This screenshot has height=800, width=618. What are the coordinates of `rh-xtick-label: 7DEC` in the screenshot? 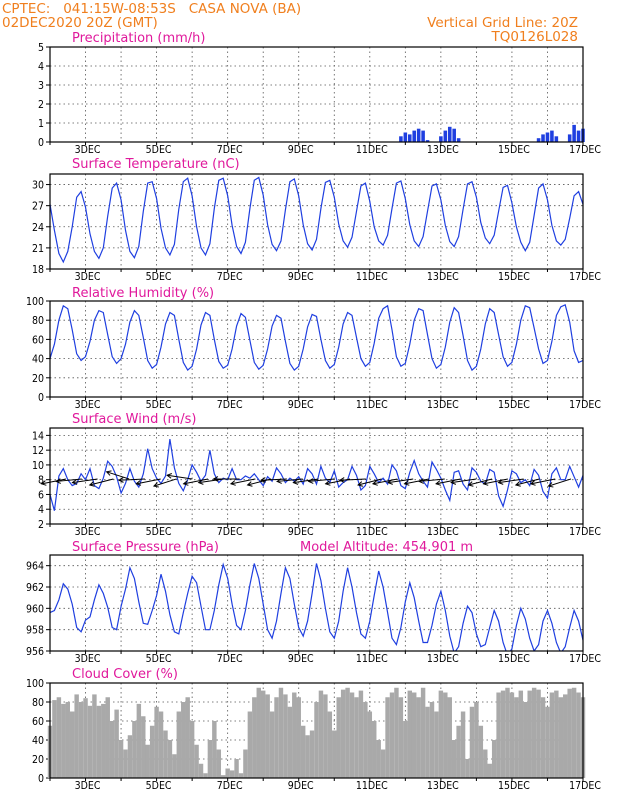 It's located at (230, 405).